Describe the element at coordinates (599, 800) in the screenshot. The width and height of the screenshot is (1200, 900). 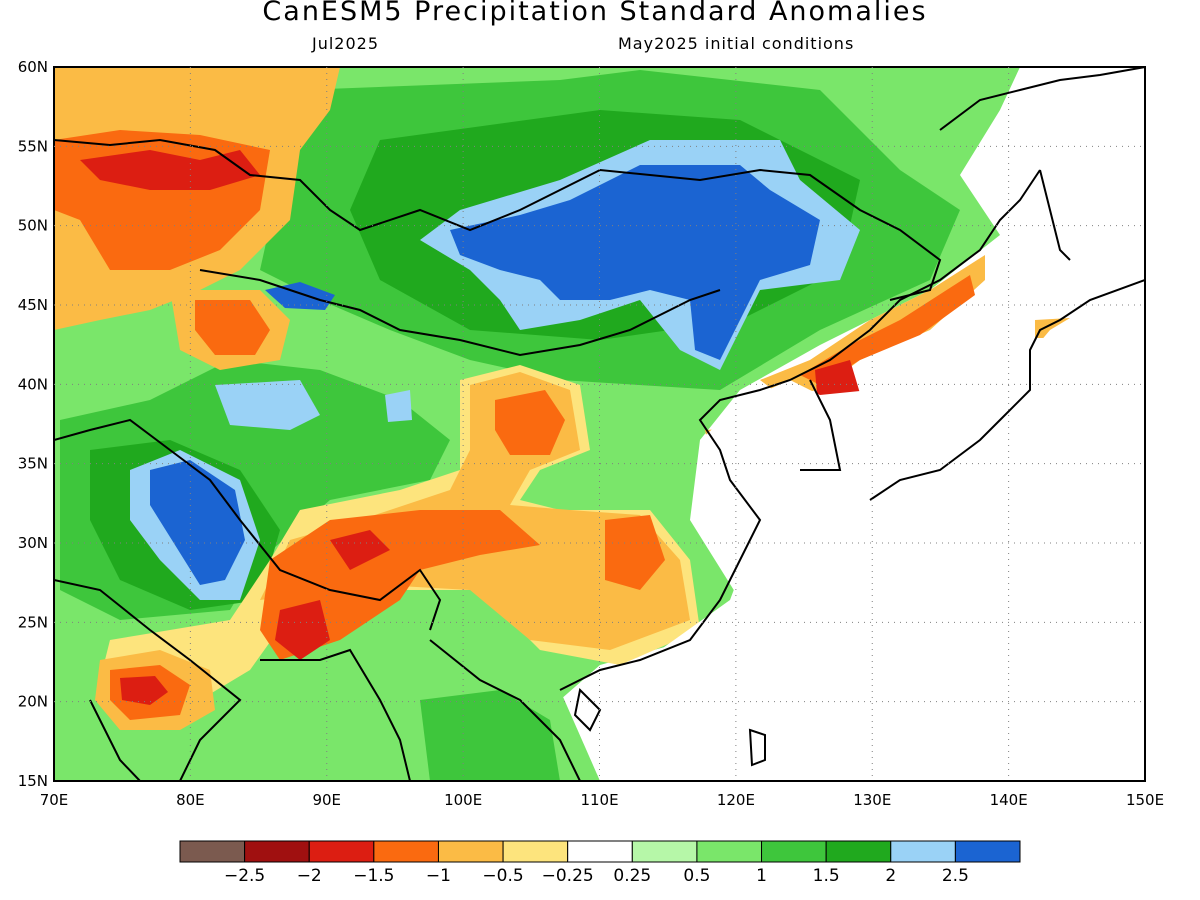
I see `longitude-tick-label: 110E` at that location.